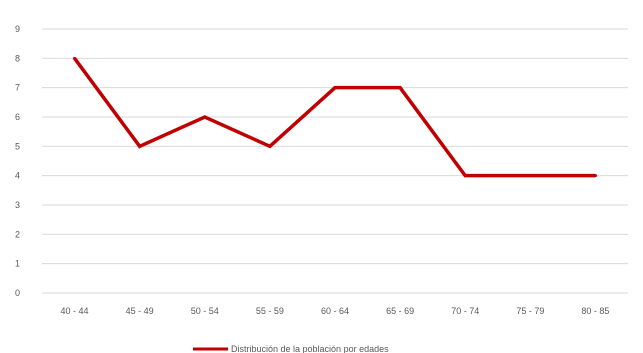  Describe the element at coordinates (17, 176) in the screenshot. I see `y-tick-label: 4` at that location.